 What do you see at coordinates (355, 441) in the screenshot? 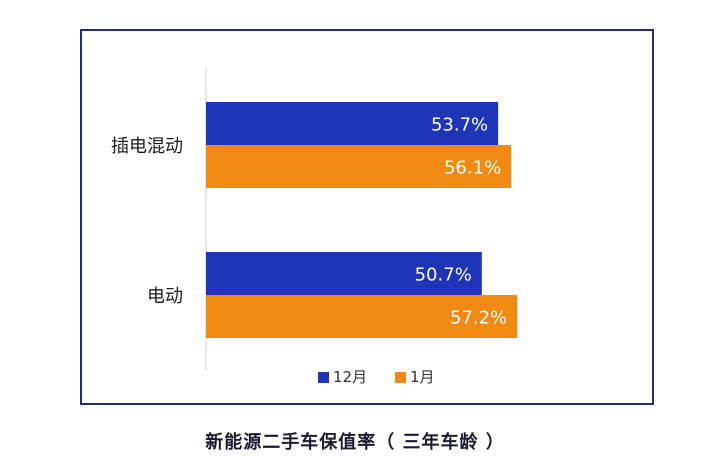
I see `chart-caption: 新能源二手车保值率（ 三年车龄 ）` at bounding box center [355, 441].